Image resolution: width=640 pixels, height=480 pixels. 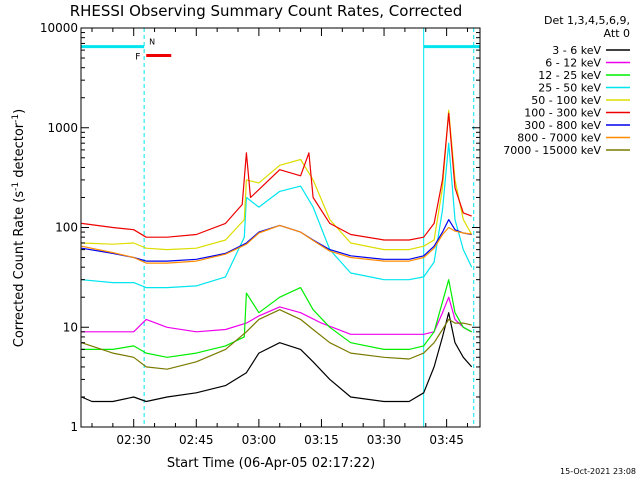 What do you see at coordinates (16, 186) in the screenshot?
I see `y-axis-label-exponent: -1` at bounding box center [16, 186].